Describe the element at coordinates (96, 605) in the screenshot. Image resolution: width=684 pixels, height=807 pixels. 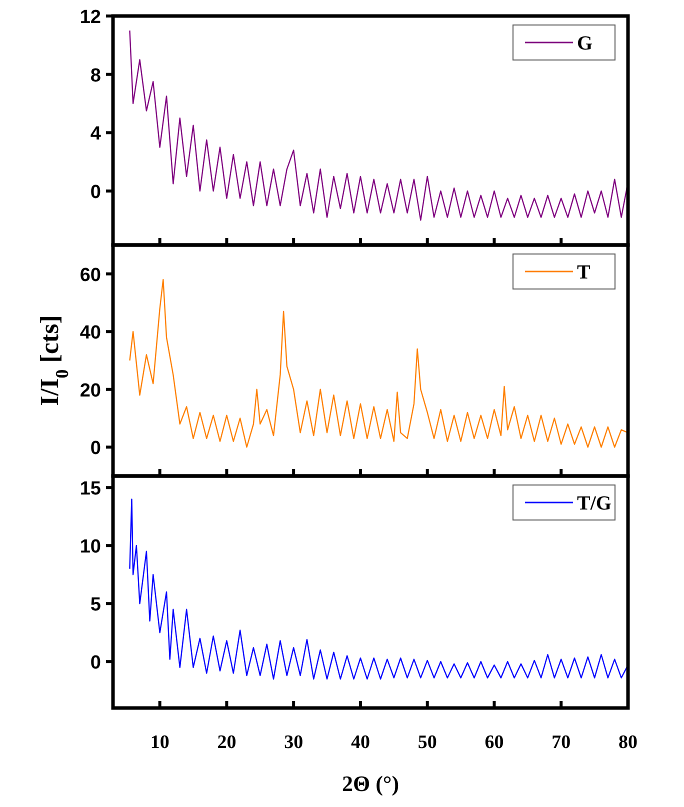
I see `y-tick-label: 5` at that location.